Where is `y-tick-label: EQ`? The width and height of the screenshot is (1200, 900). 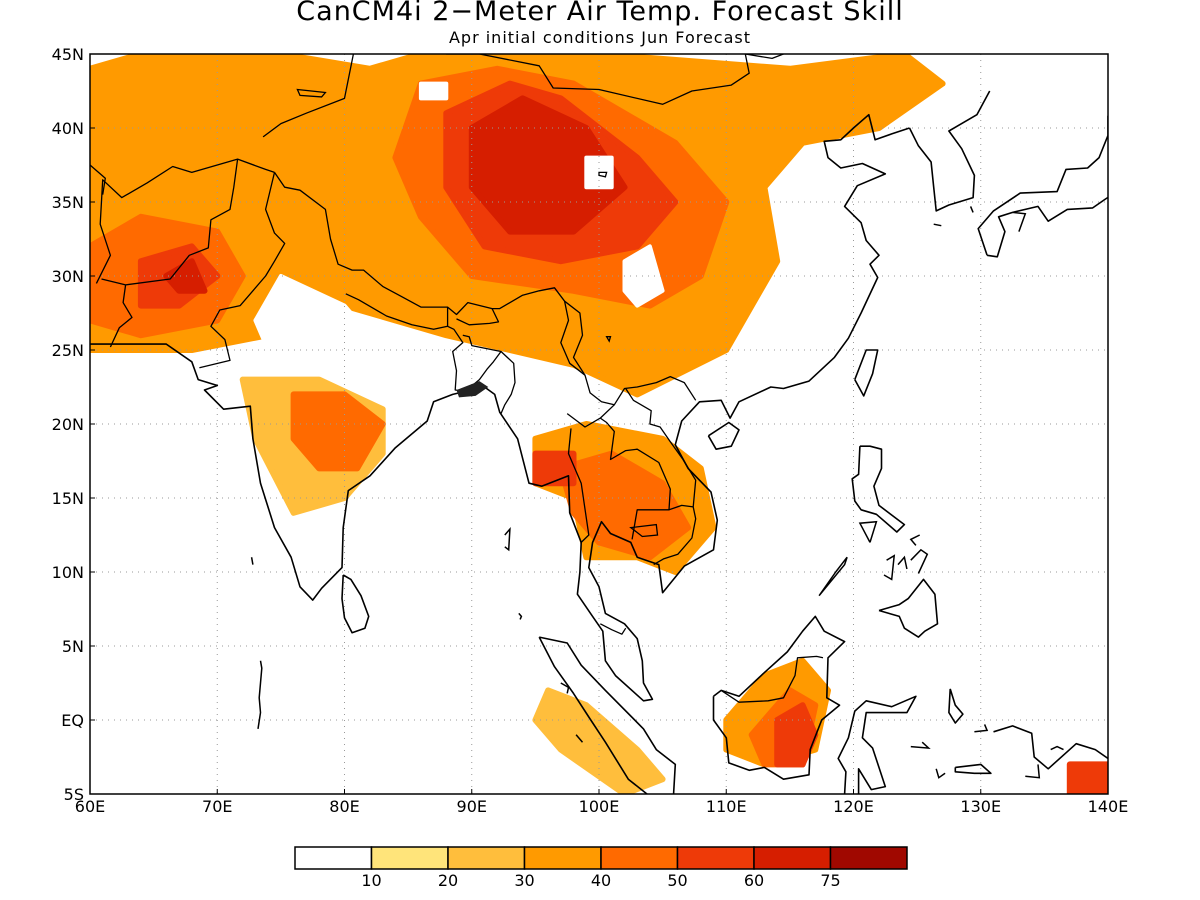
y-tick-label: EQ is located at coordinates (72, 720).